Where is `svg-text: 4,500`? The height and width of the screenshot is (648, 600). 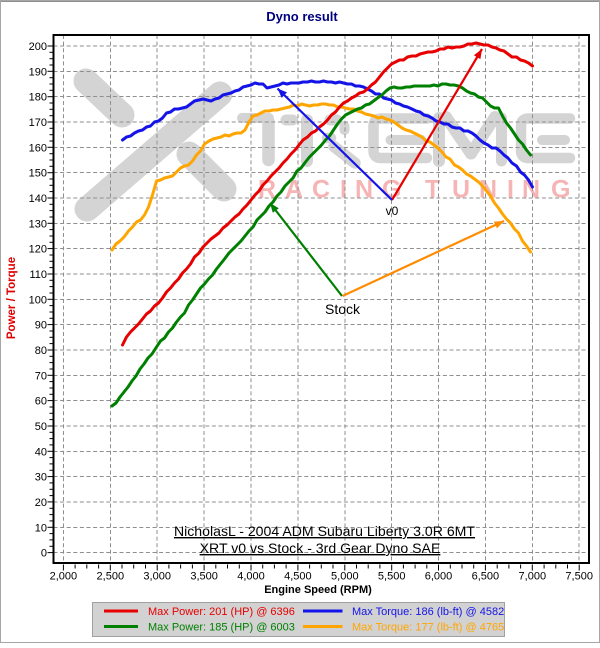 svg-text: 4,500 is located at coordinates (298, 577).